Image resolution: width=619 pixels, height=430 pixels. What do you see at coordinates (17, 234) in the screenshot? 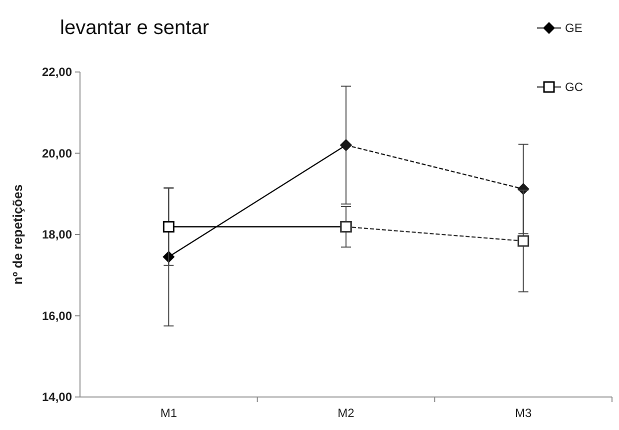
I see `y-axis-title: nº de repetições` at bounding box center [17, 234].